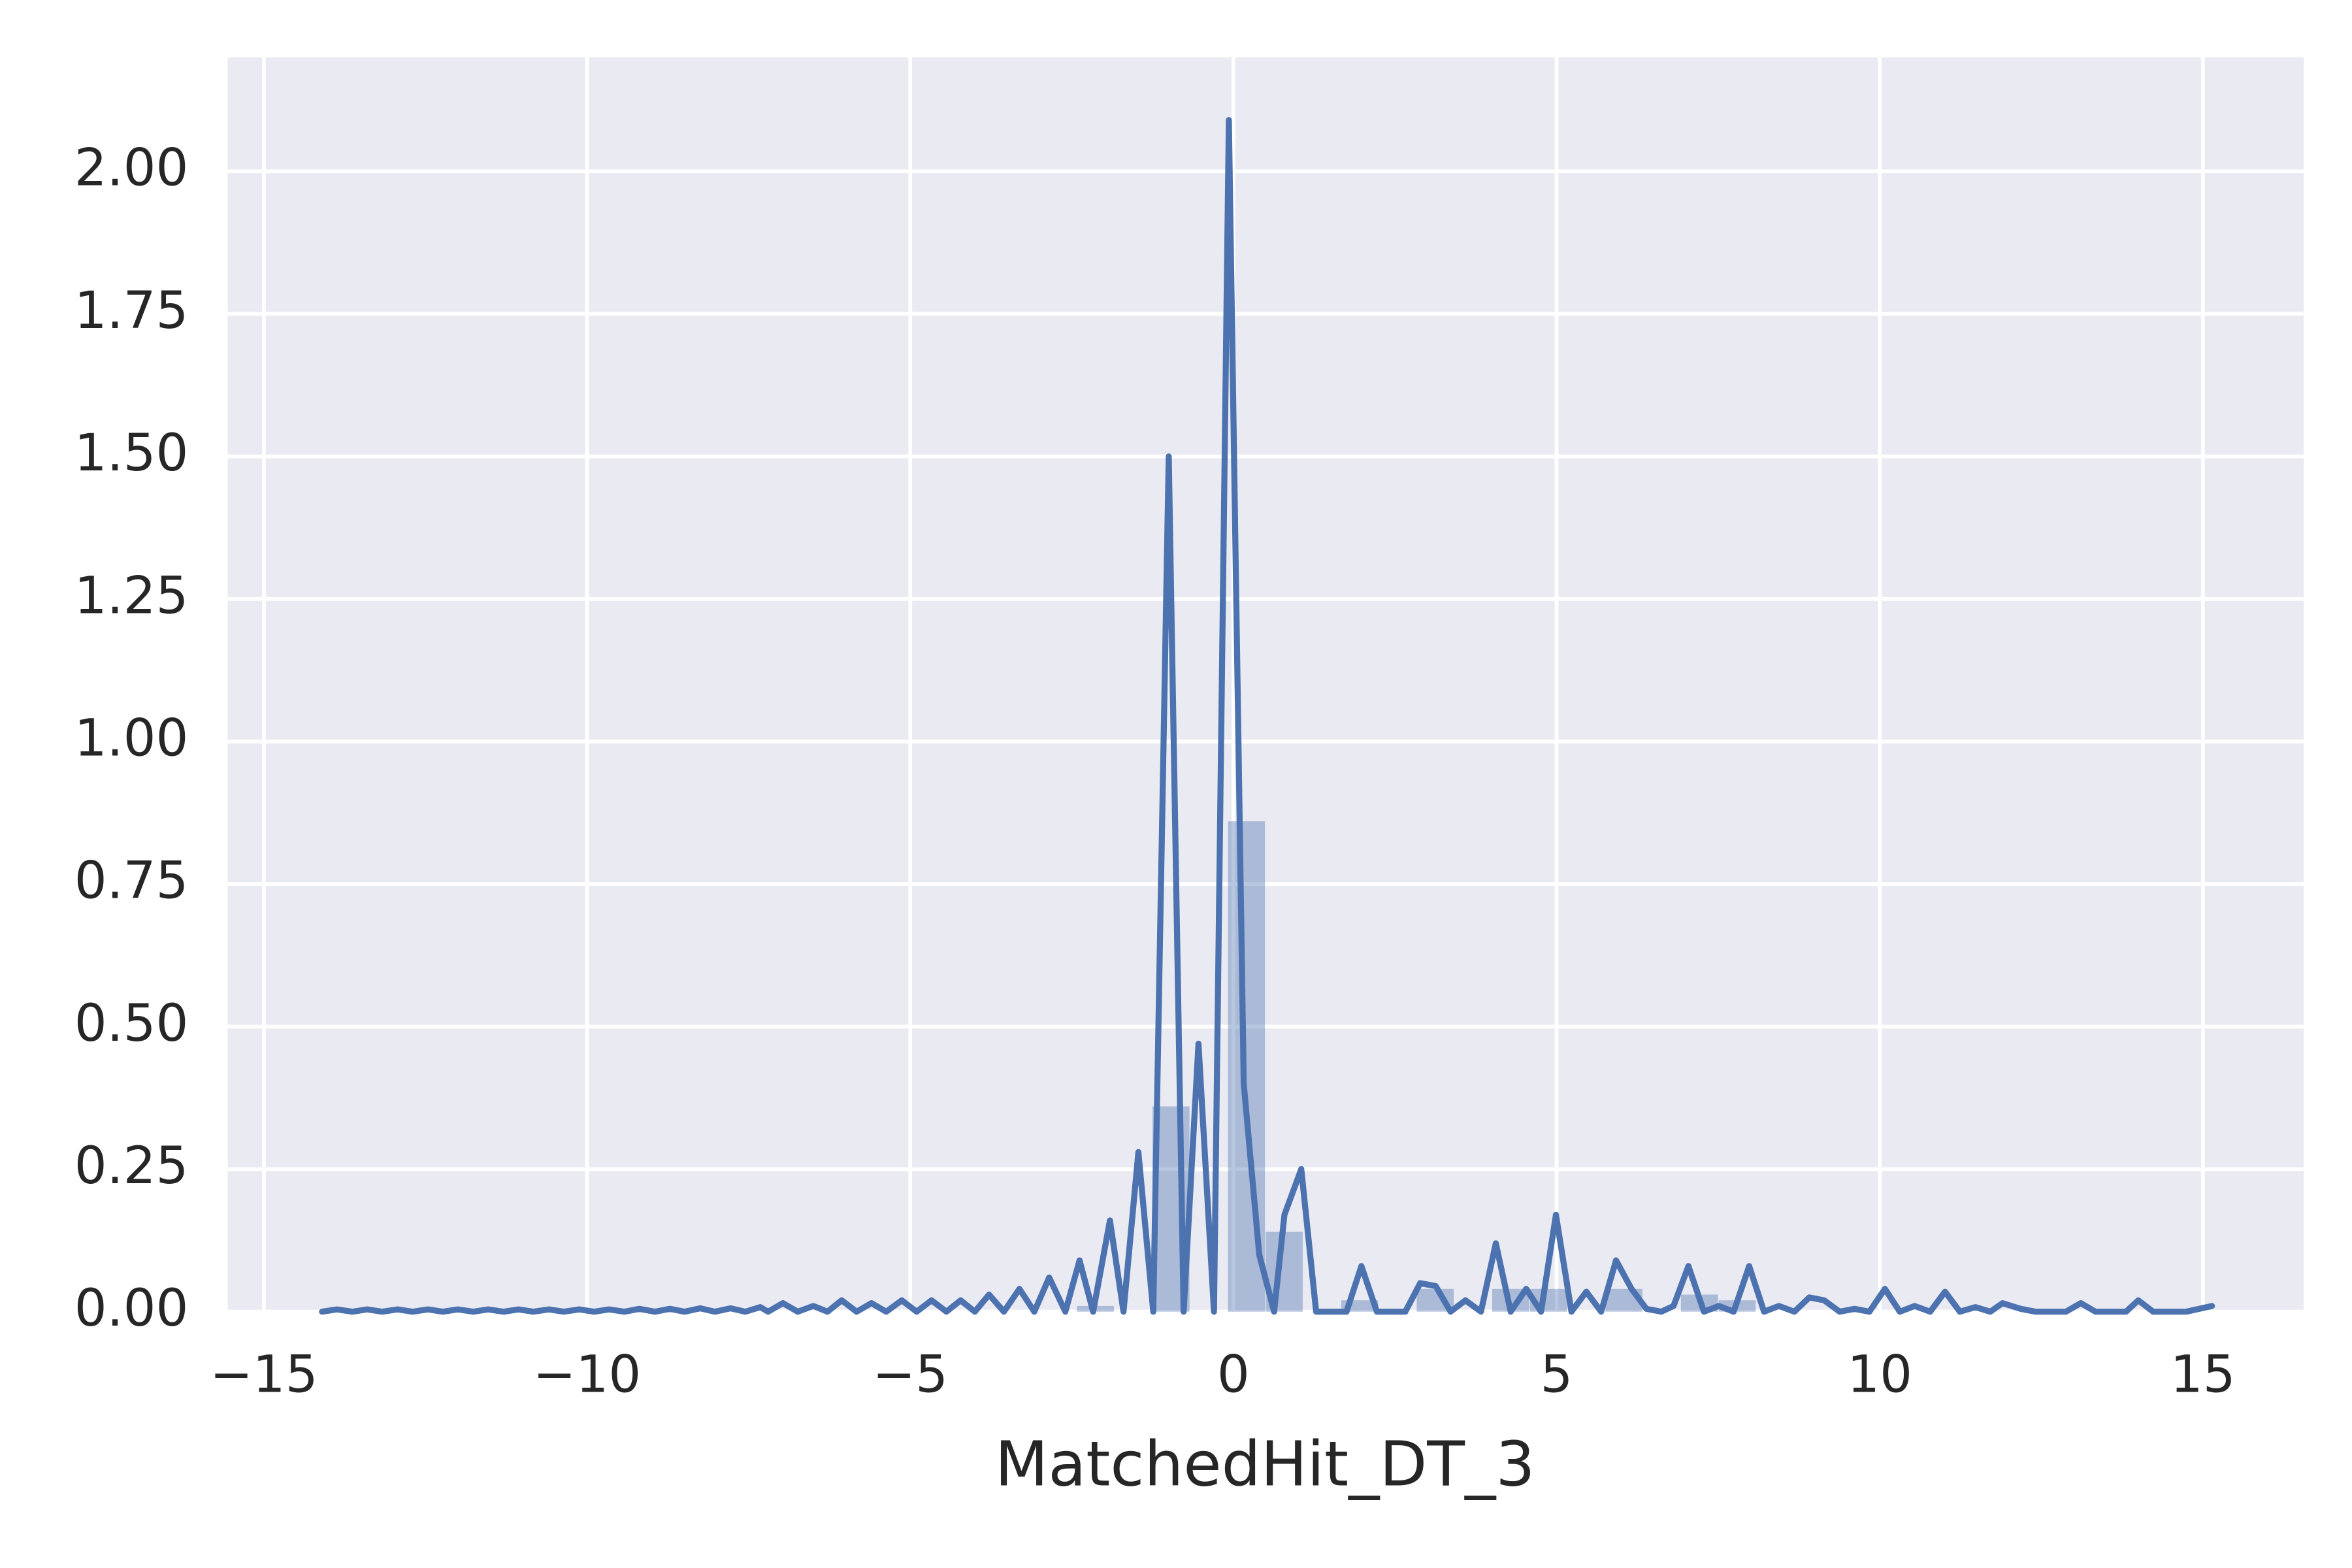 The width and height of the screenshot is (2352, 1568). I want to click on y-tick-label: 0.50, so click(131, 1023).